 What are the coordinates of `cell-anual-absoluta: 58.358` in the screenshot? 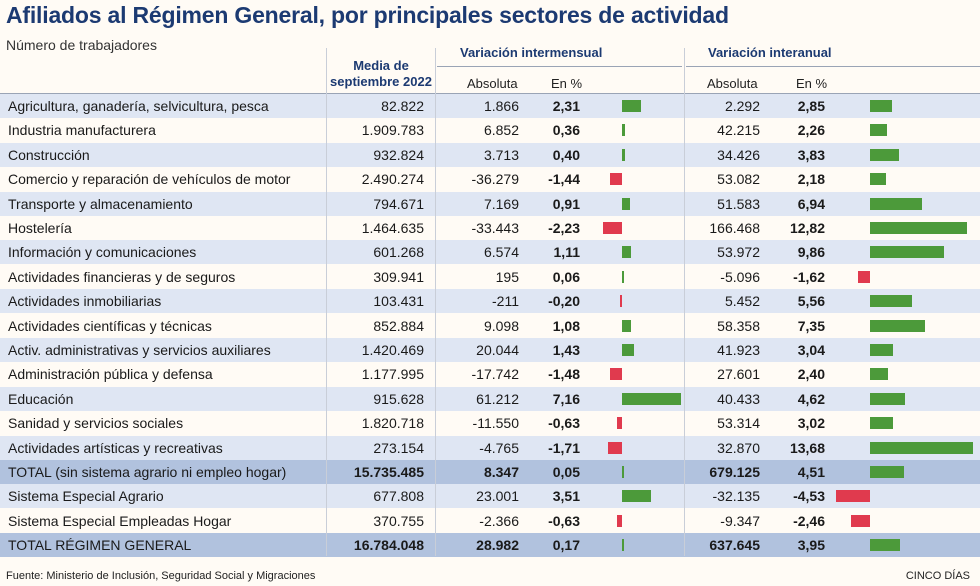 It's located at (738, 325).